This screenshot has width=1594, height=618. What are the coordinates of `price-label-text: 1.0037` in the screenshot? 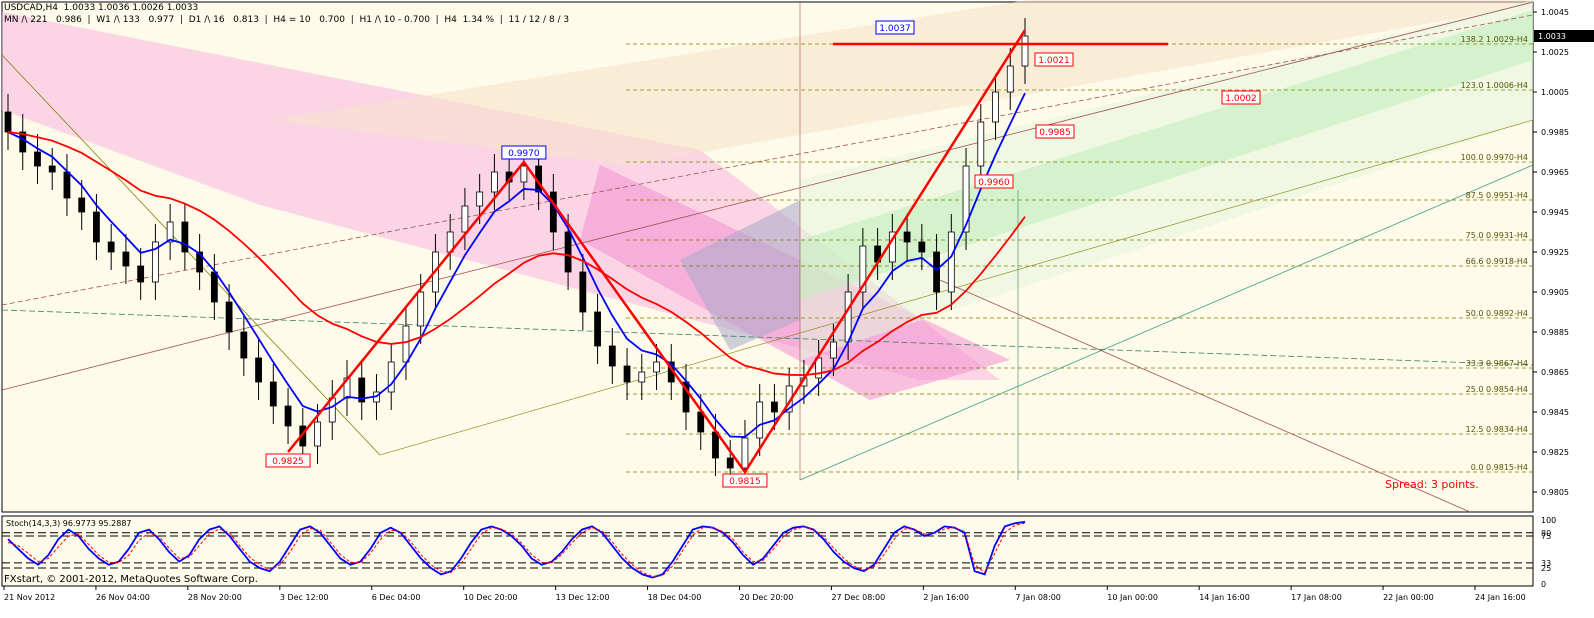 It's located at (895, 29).